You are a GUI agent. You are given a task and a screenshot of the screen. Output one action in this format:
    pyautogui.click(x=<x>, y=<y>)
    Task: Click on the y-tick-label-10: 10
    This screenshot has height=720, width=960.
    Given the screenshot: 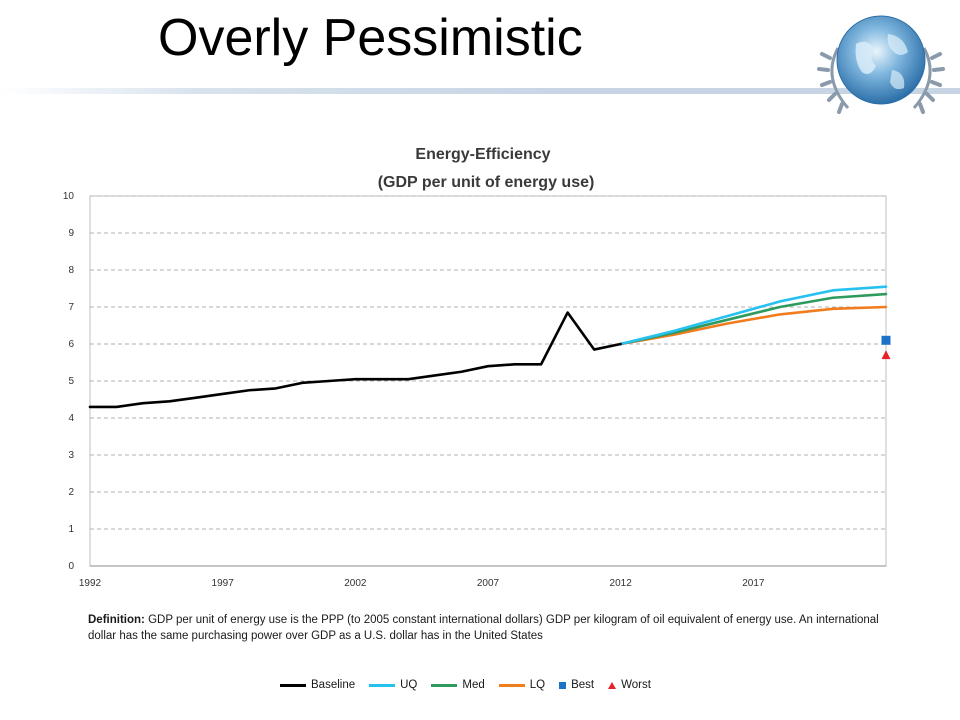 What is the action you would take?
    pyautogui.click(x=69, y=196)
    